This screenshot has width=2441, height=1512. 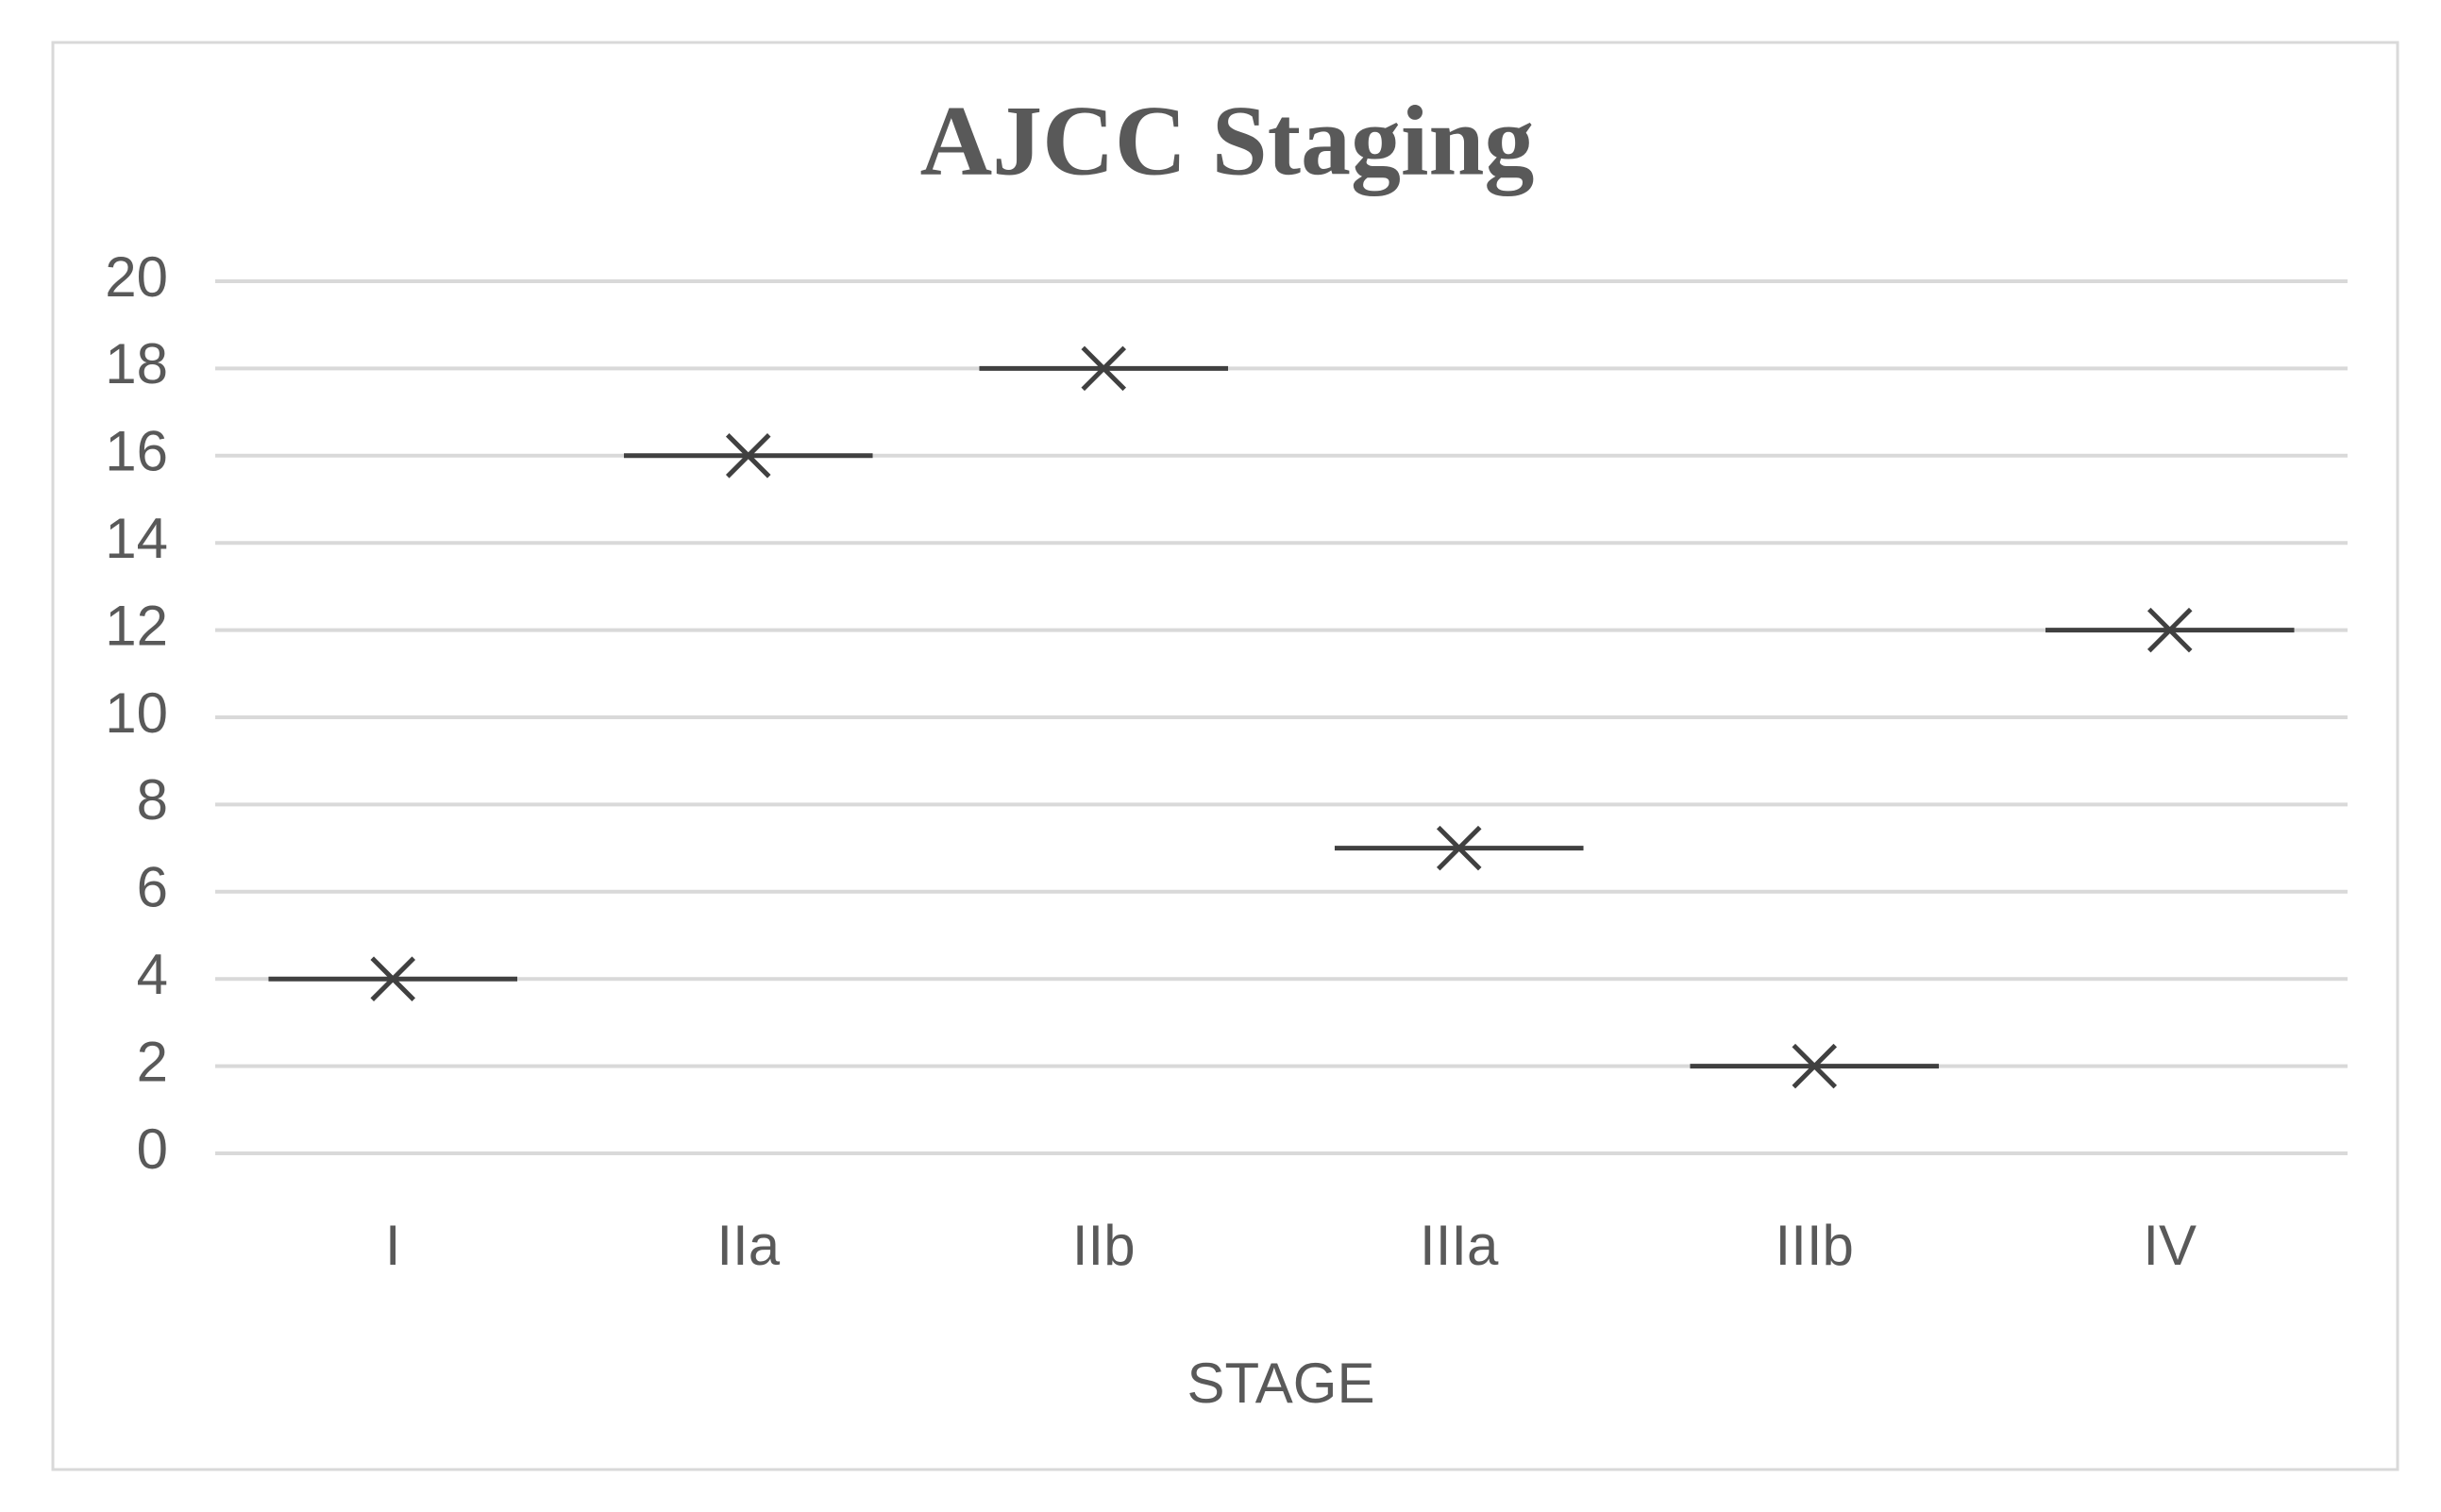 I want to click on y-tick-label: 10, so click(x=136, y=713).